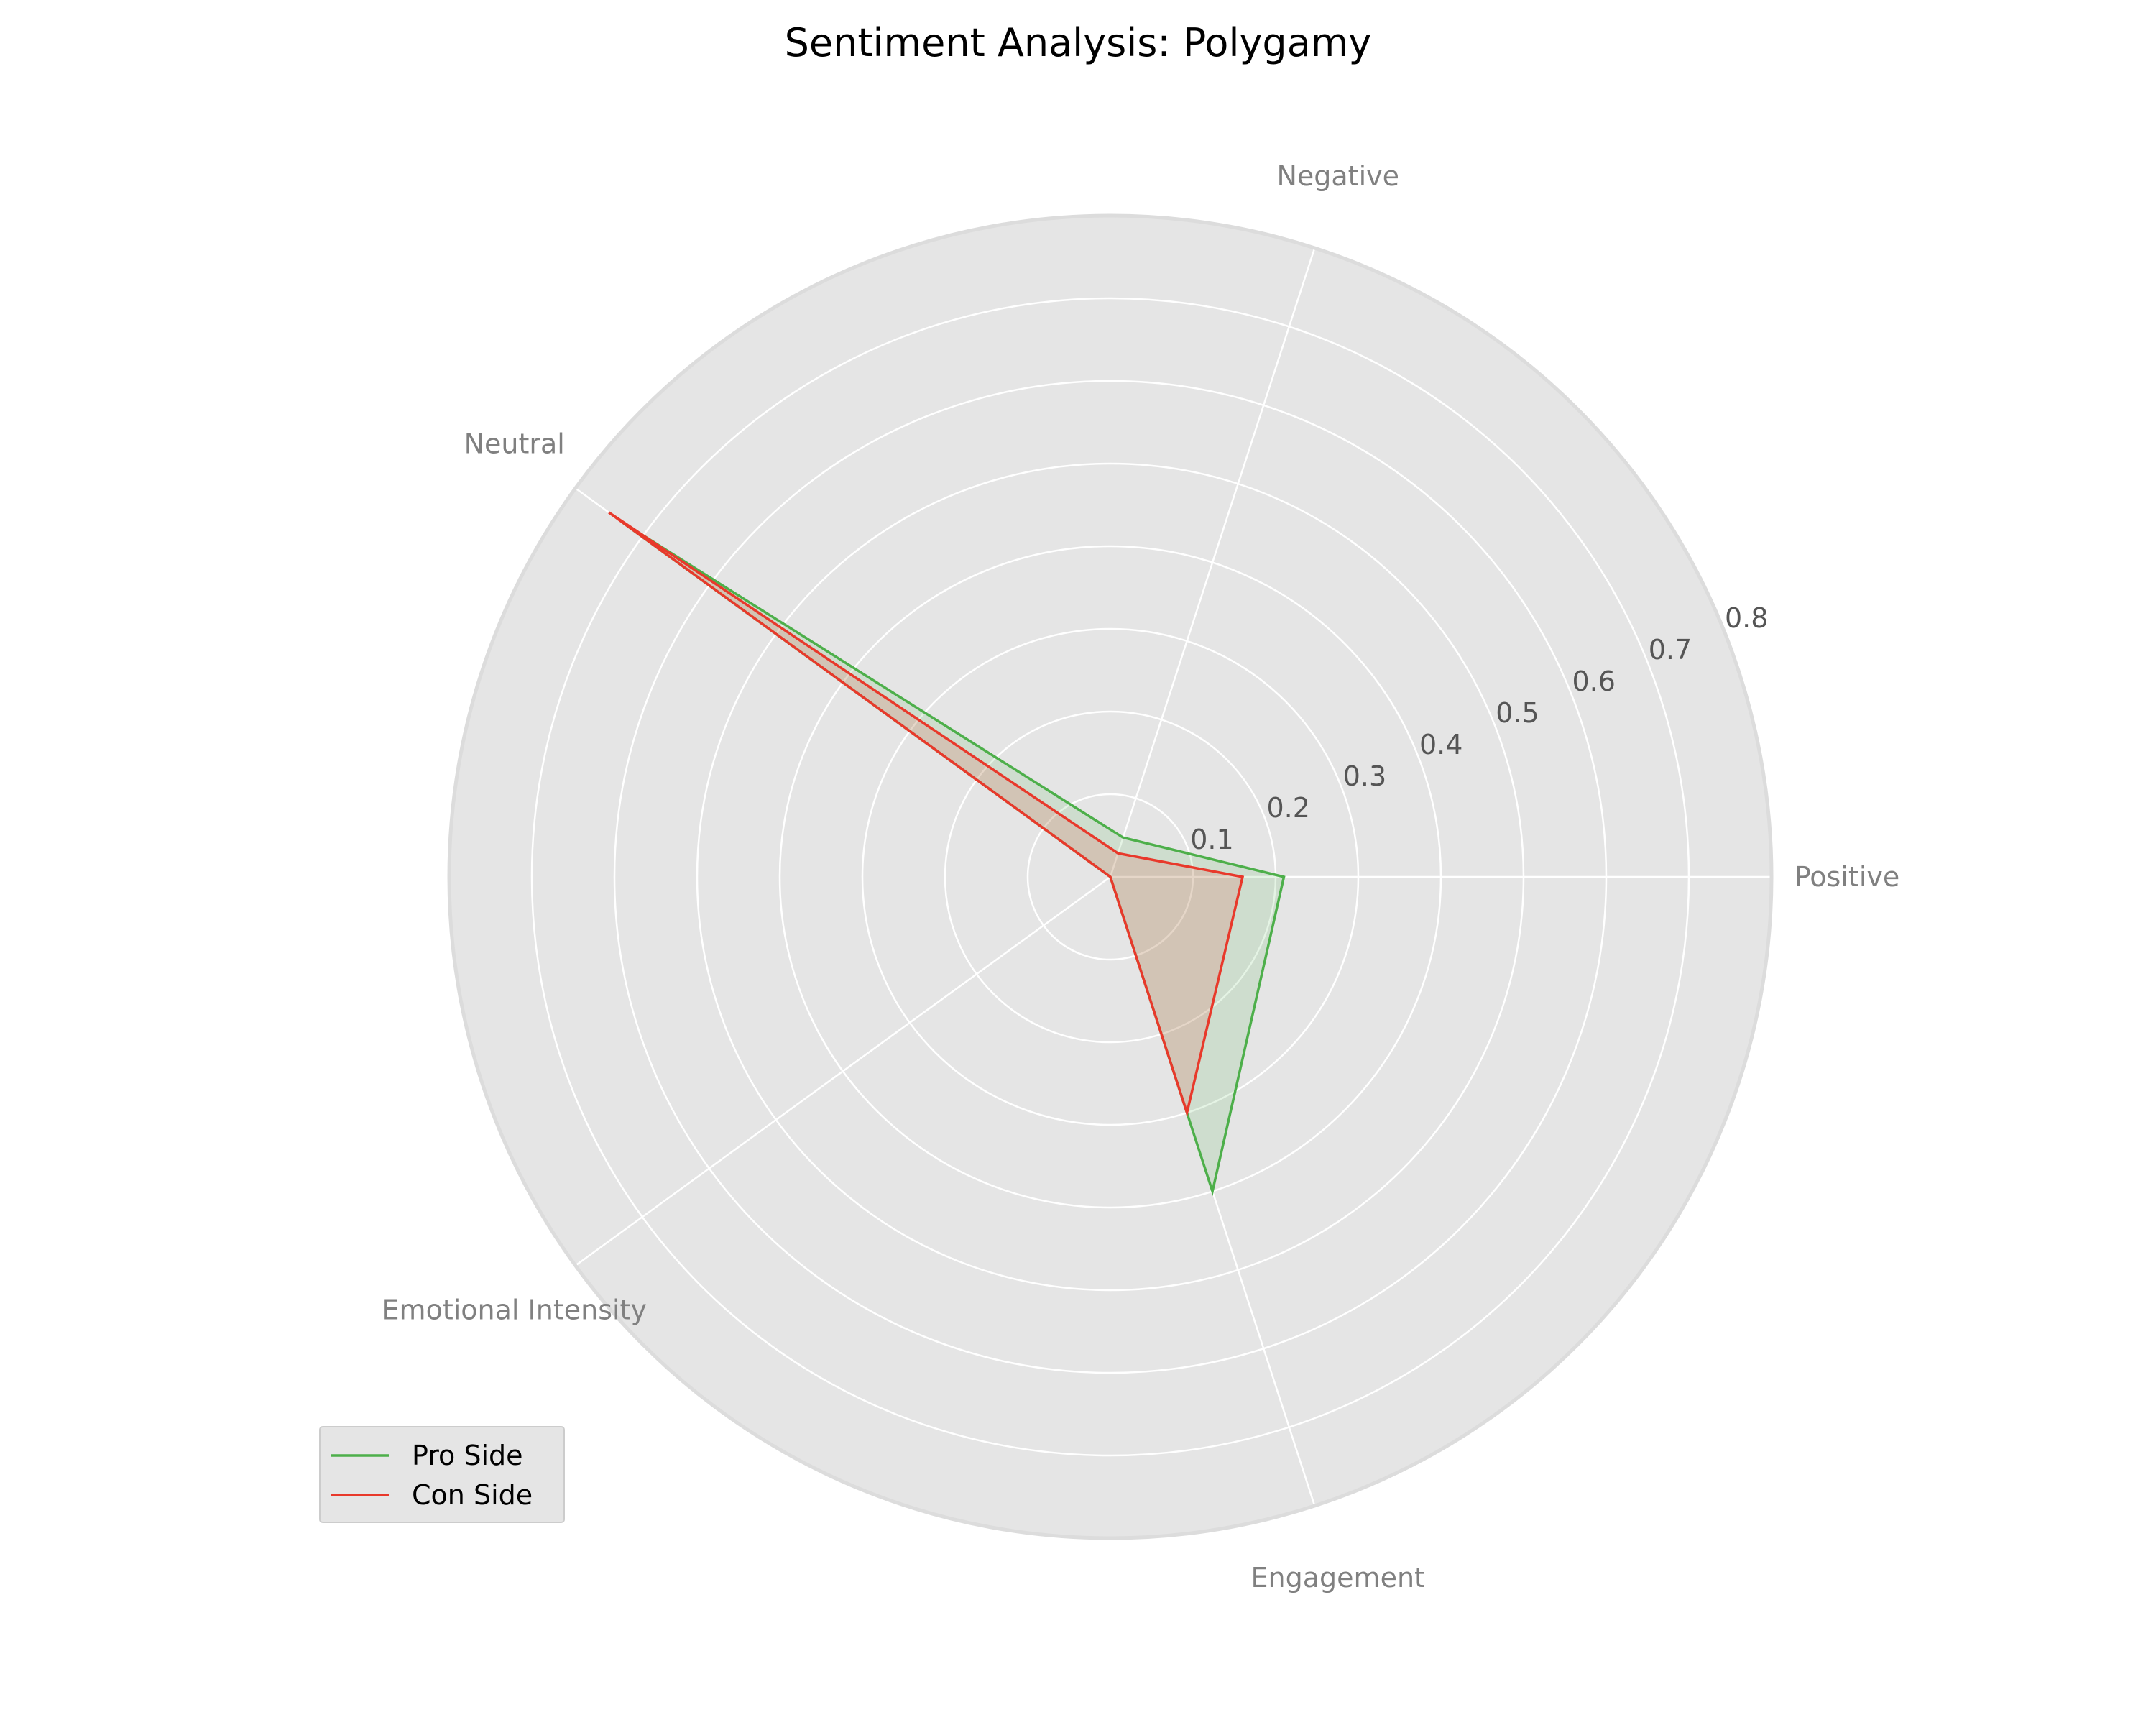  What do you see at coordinates (1440, 744) in the screenshot?
I see `radial-tick-label: 0.4` at bounding box center [1440, 744].